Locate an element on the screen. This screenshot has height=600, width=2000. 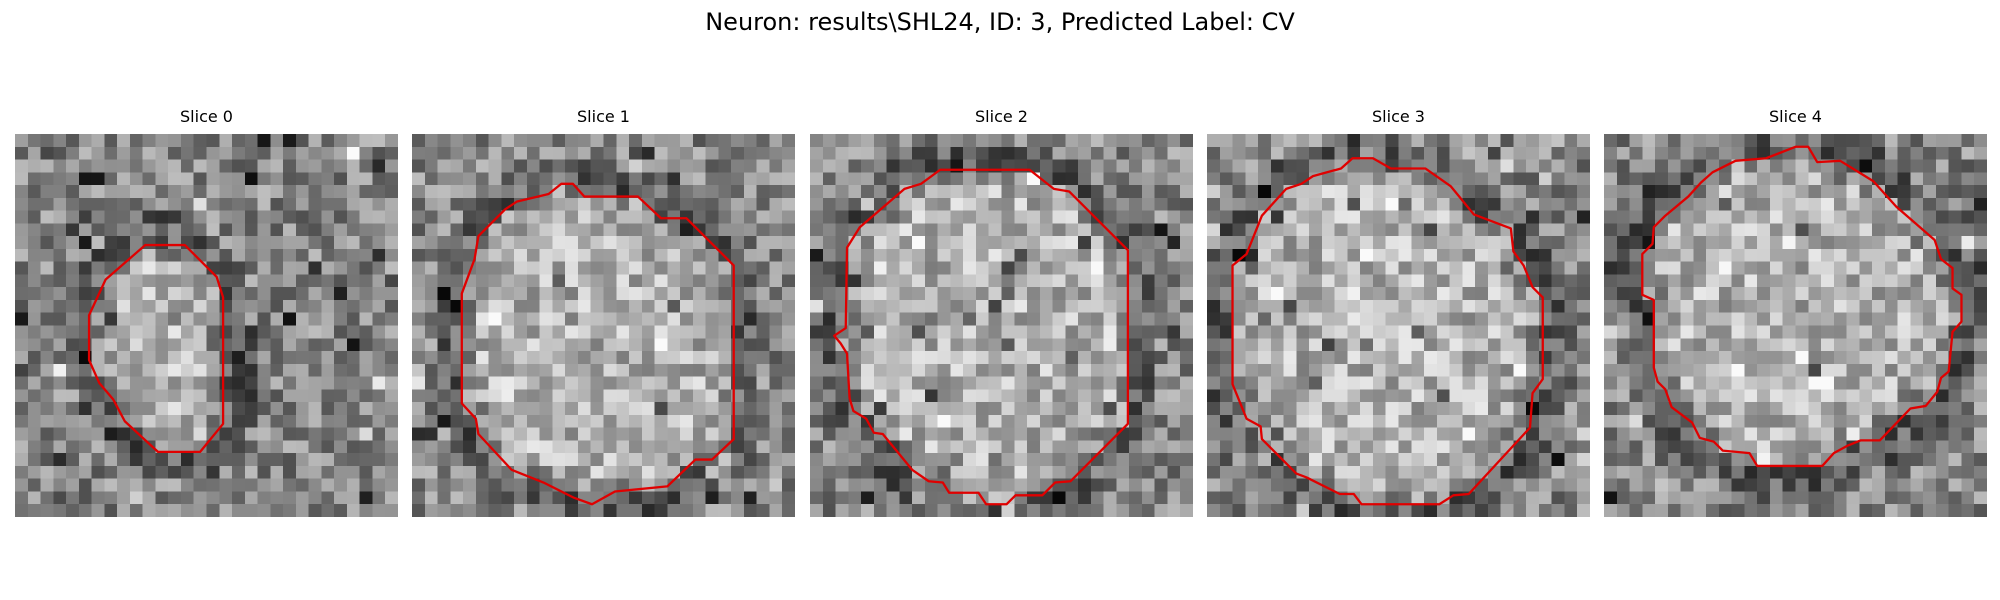
slice-title-1: Slice 1 is located at coordinates (603, 116).